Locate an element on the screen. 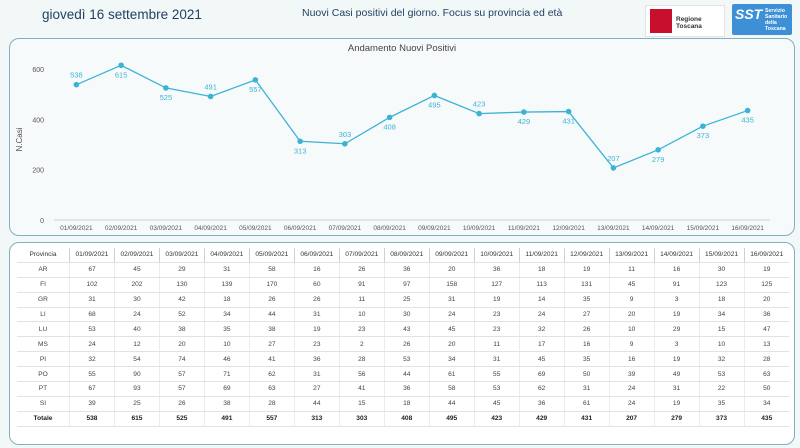  table-cell: 131 is located at coordinates (586, 285).